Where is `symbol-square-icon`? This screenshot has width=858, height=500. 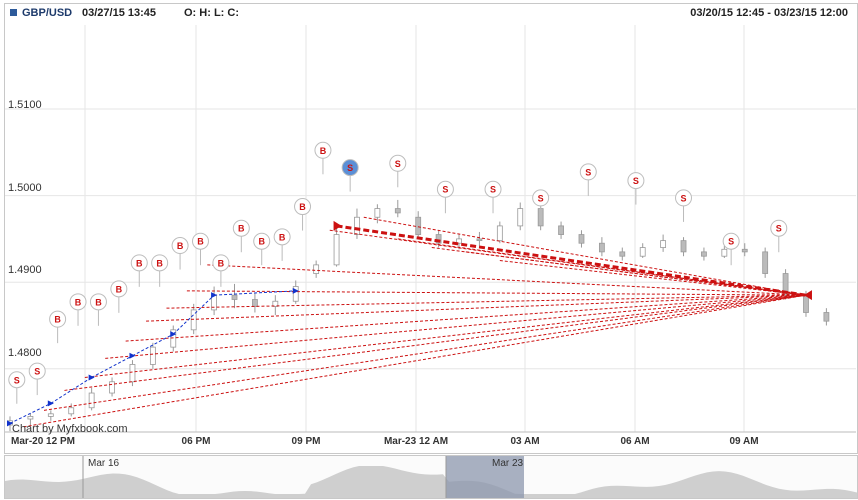 symbol-square-icon is located at coordinates (13, 12).